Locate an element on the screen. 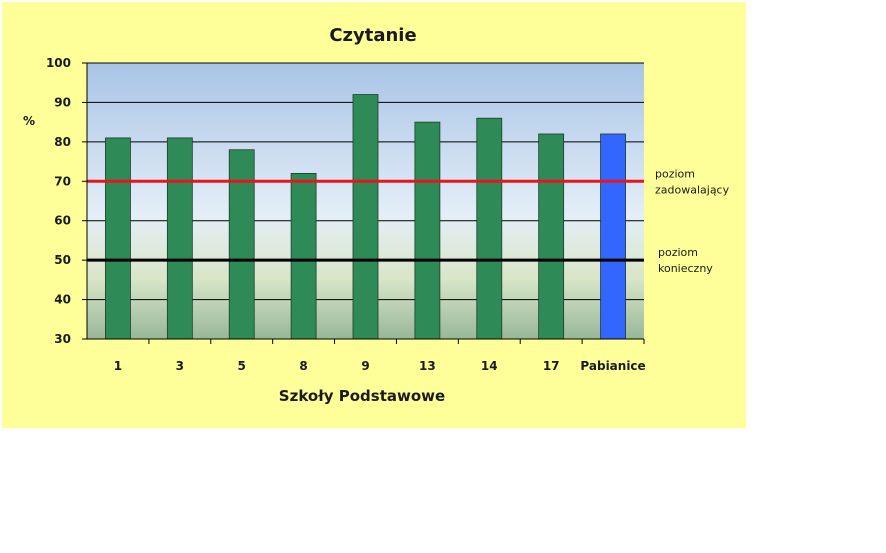  x-tick-label: 13 is located at coordinates (427, 366).